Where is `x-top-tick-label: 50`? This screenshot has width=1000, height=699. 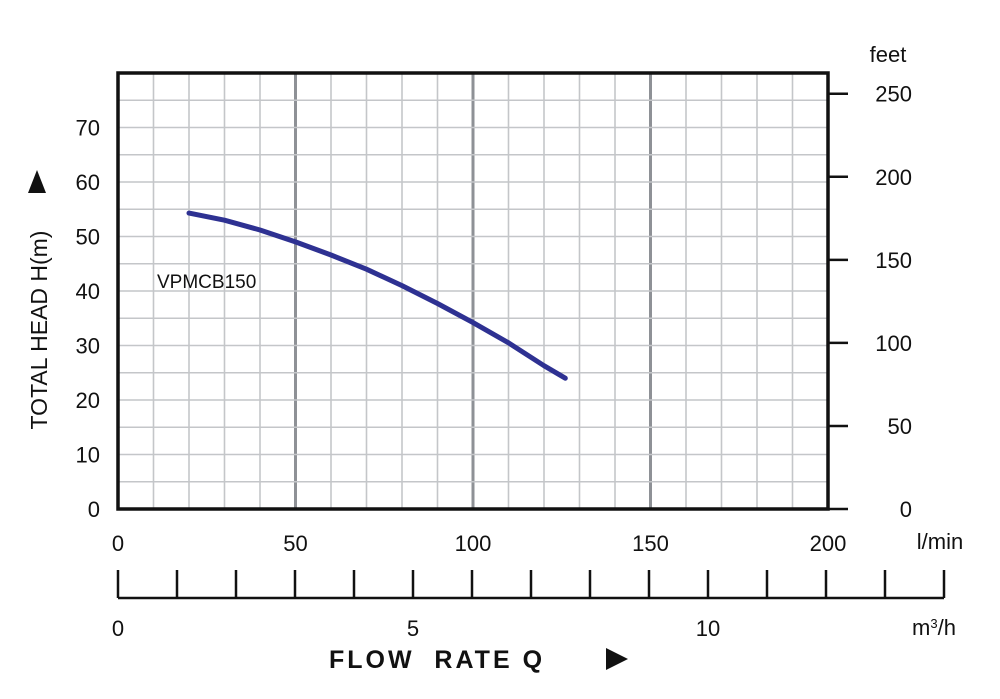 x-top-tick-label: 50 is located at coordinates (295, 543).